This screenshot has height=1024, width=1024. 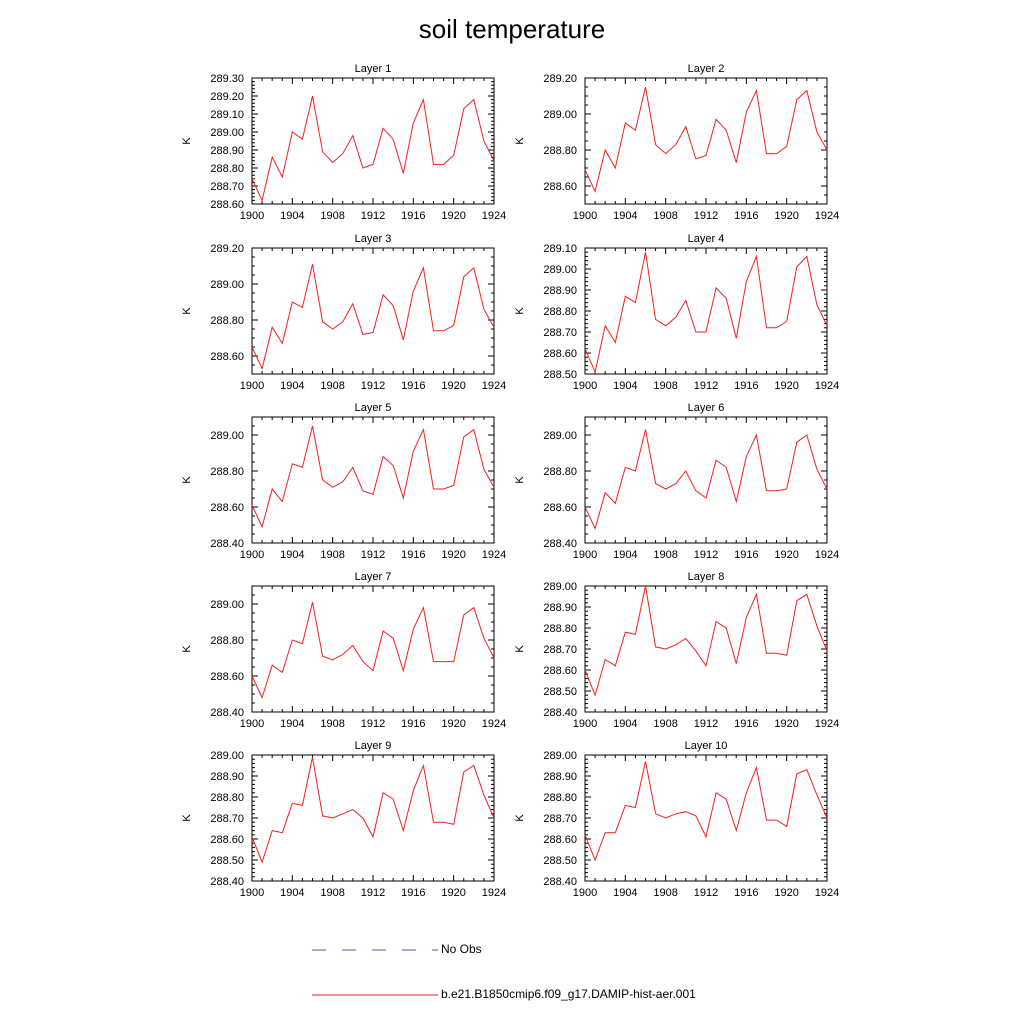 What do you see at coordinates (373, 746) in the screenshot?
I see `panel-title: Layer 9` at bounding box center [373, 746].